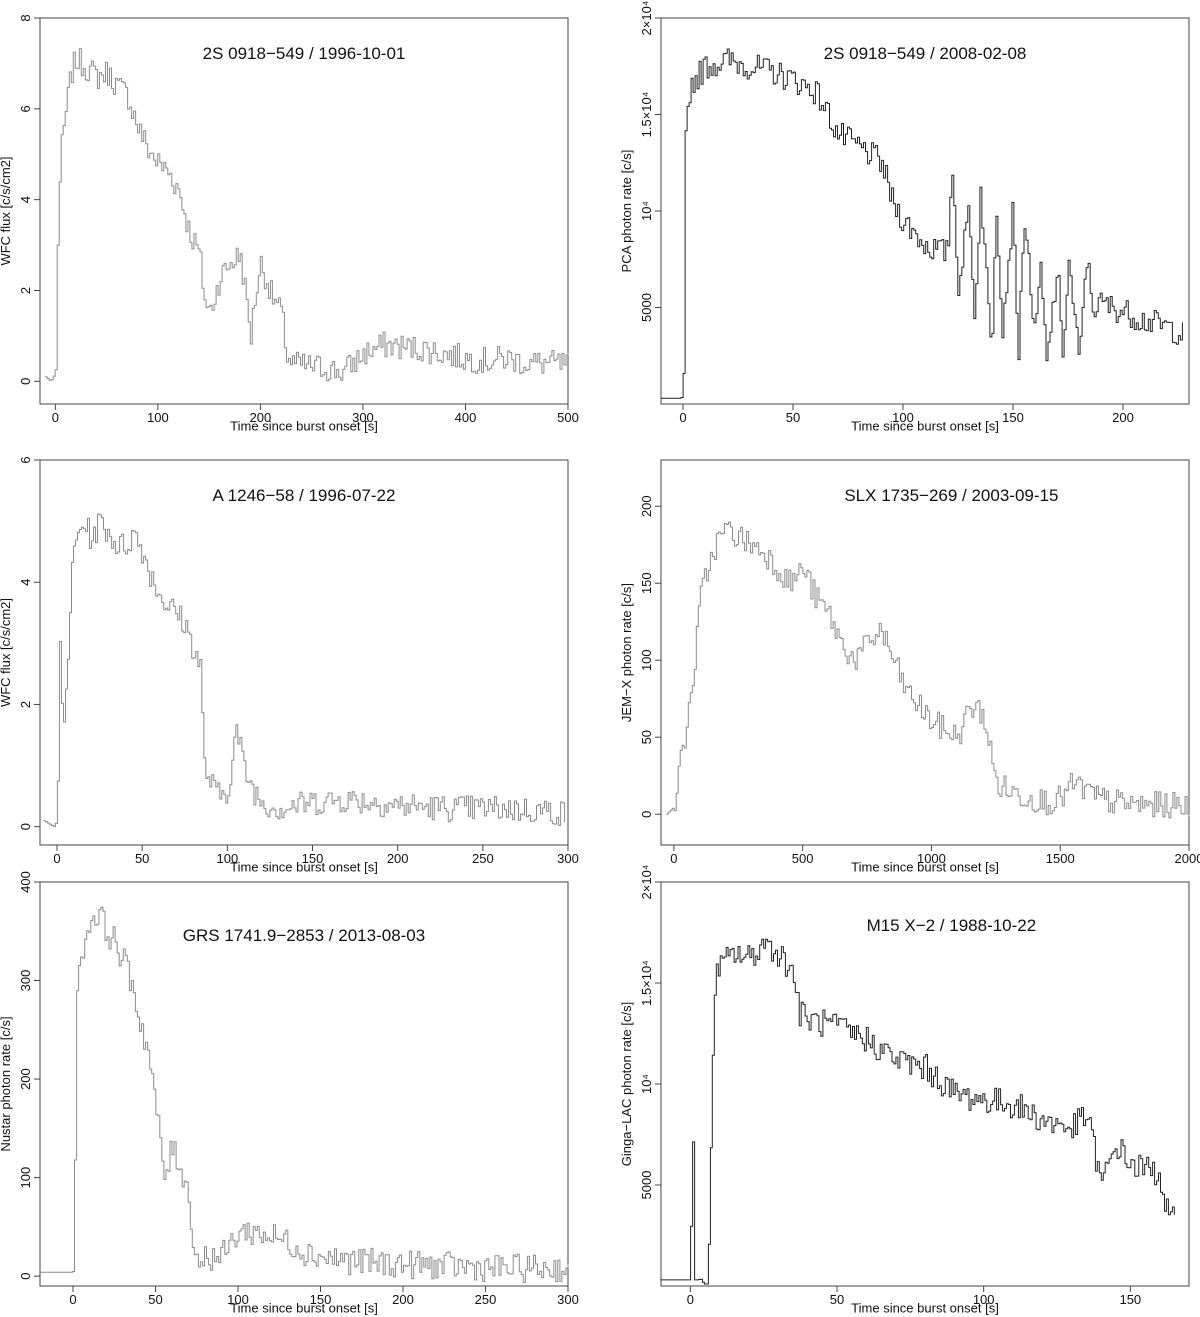  What do you see at coordinates (626, 652) in the screenshot?
I see `y-axis-label: JEM−X photon rate [c/s]` at bounding box center [626, 652].